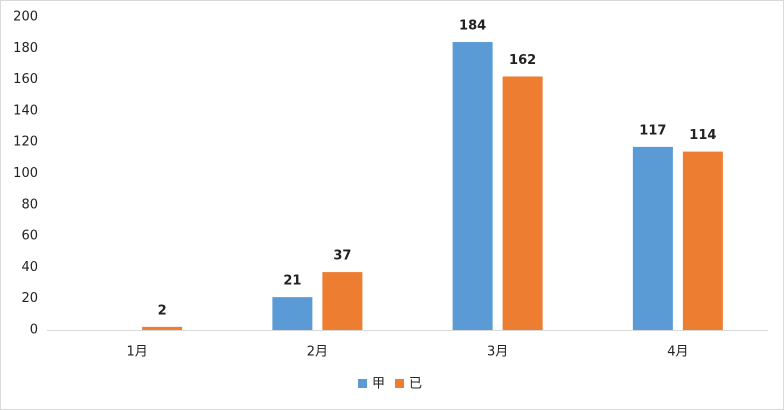 The width and height of the screenshot is (784, 410). What do you see at coordinates (342, 256) in the screenshot?
I see `value-label: 37` at bounding box center [342, 256].